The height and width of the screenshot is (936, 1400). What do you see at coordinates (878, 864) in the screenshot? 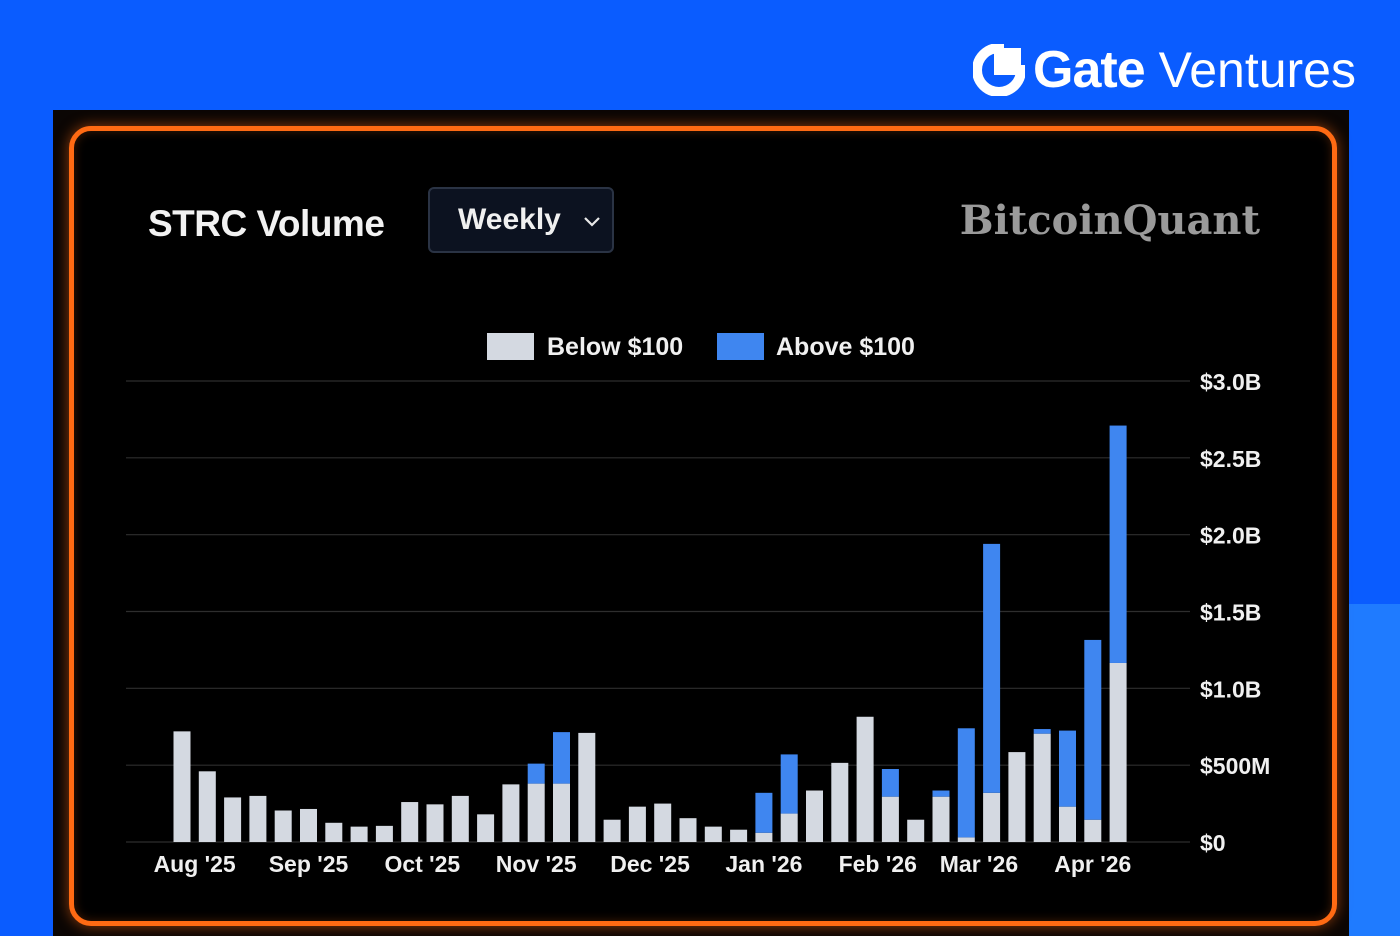
I see `x-tick-label: Feb '26` at bounding box center [878, 864].